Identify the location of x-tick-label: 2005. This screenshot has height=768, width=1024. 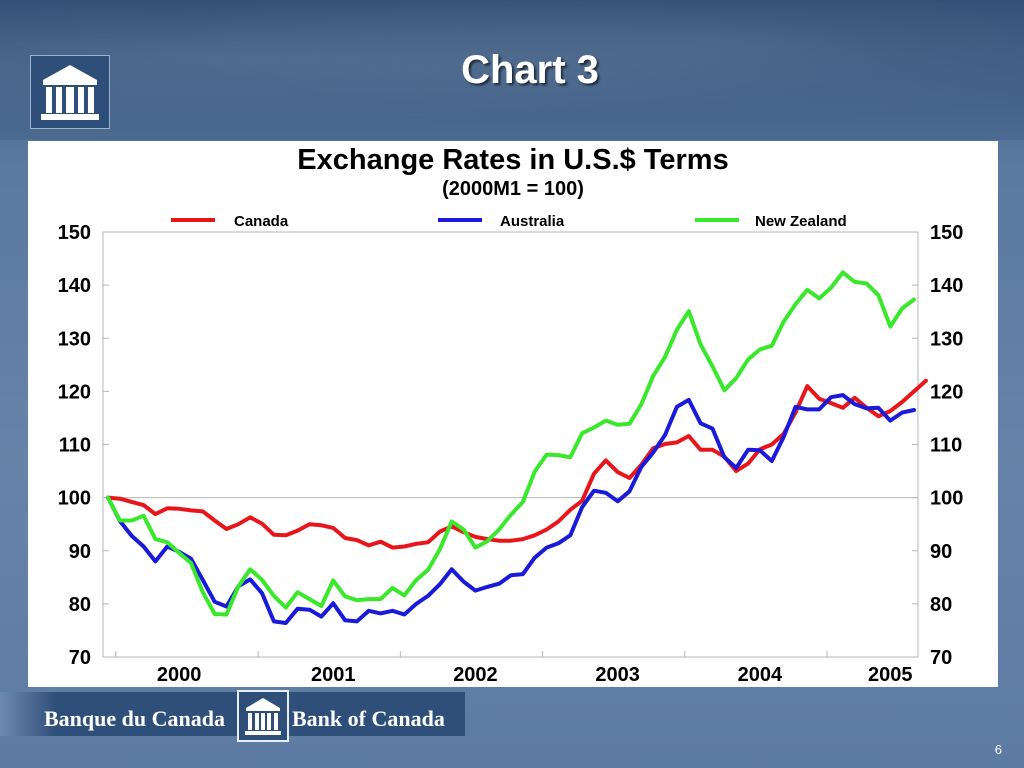
(890, 675).